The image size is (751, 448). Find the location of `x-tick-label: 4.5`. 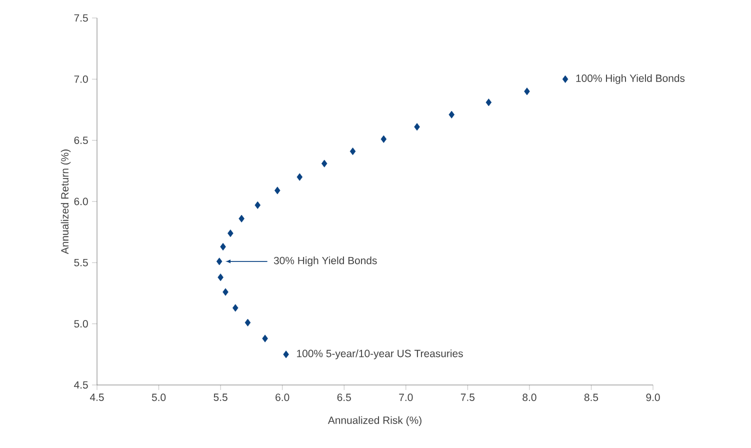

x-tick-label: 4.5 is located at coordinates (97, 397).